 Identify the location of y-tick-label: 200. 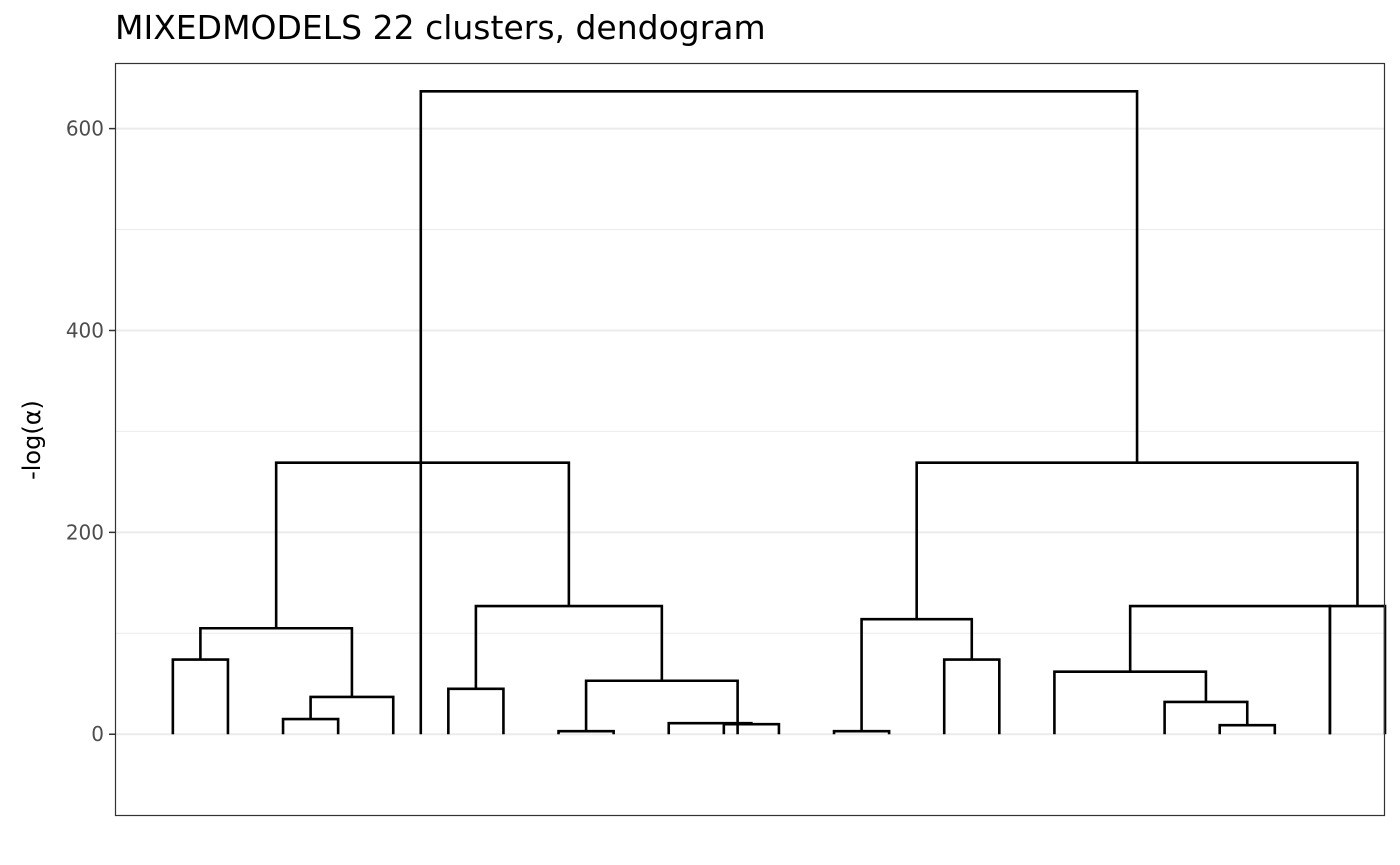
(85, 532).